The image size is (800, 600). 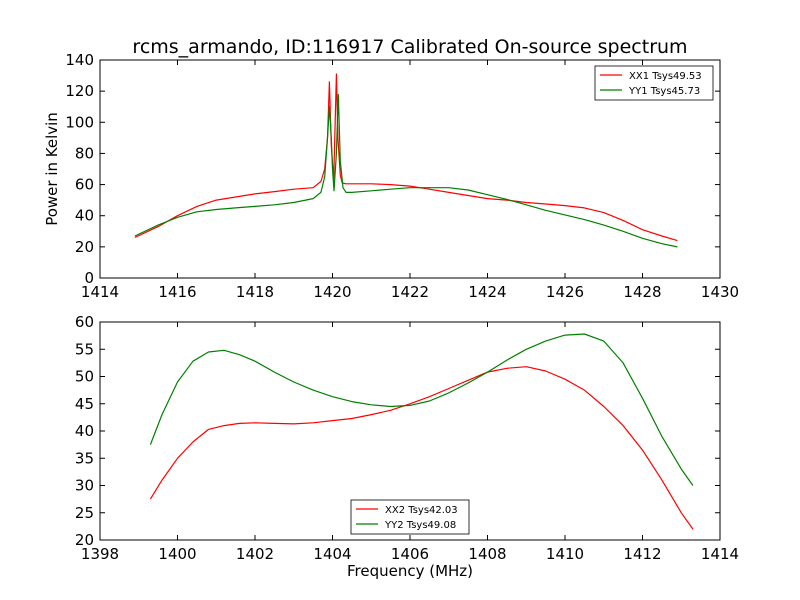 I want to click on top-x-tick-label: 1428, so click(x=642, y=292).